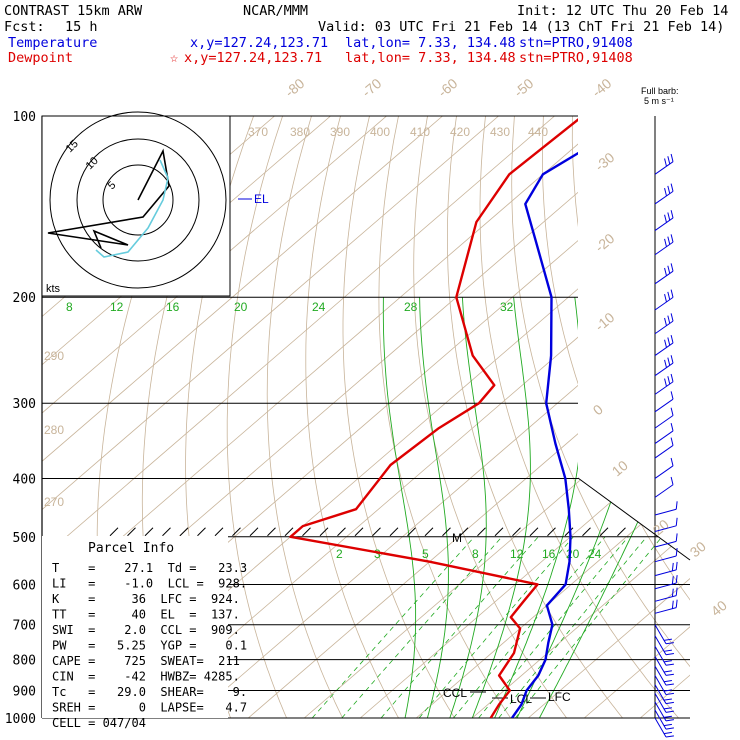 Image resolution: width=740 pixels, height=740 pixels. Describe the element at coordinates (149, 646) in the screenshot. I see `parcel-info-row: PW = 5.25 YGP = 0.1` at that location.